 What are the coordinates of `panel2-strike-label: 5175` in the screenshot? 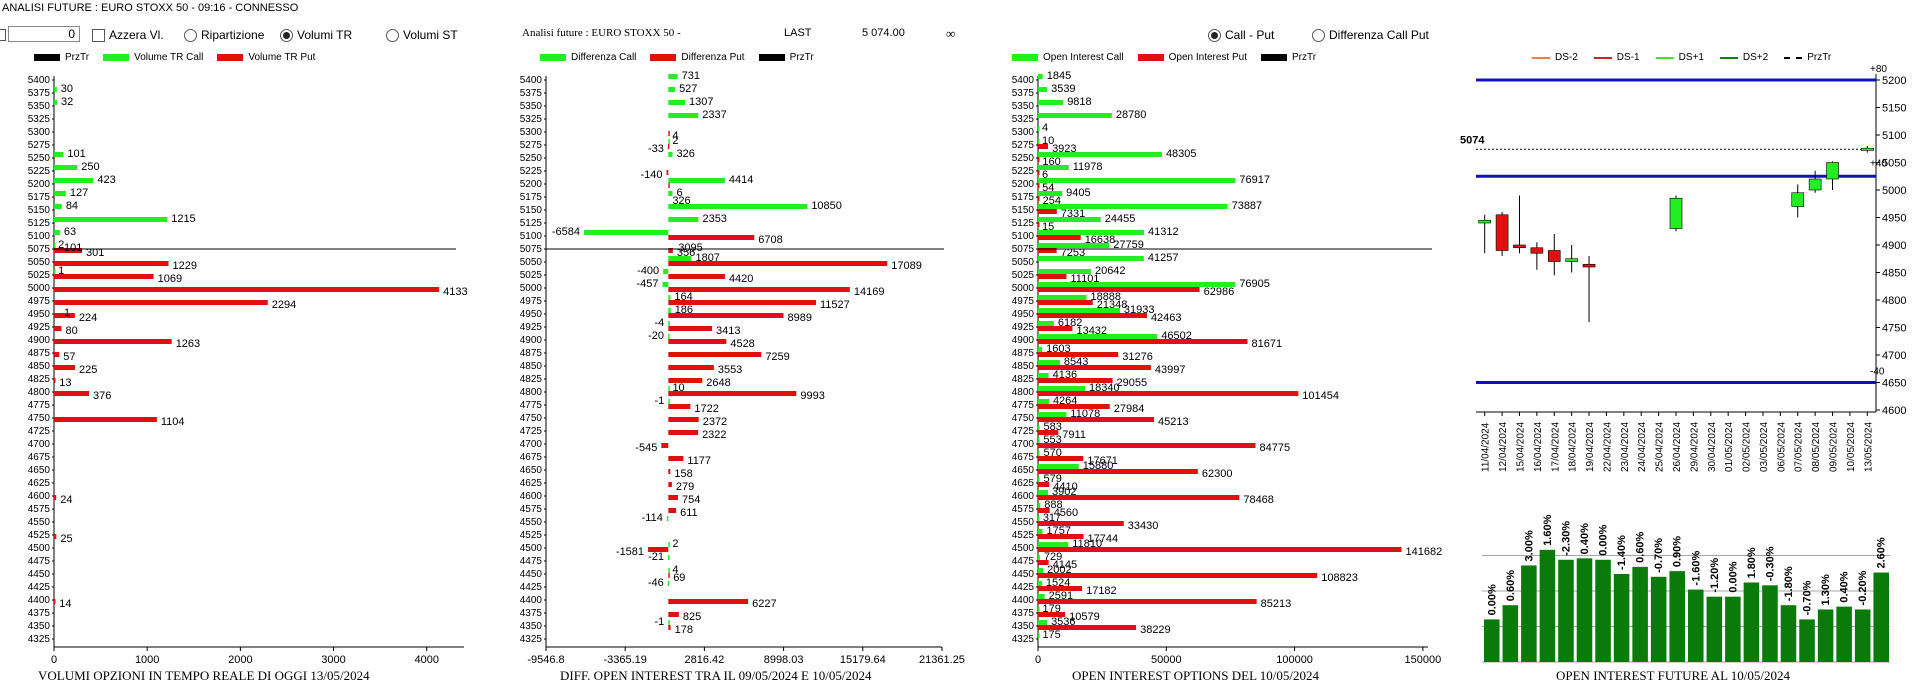 It's located at (531, 197).